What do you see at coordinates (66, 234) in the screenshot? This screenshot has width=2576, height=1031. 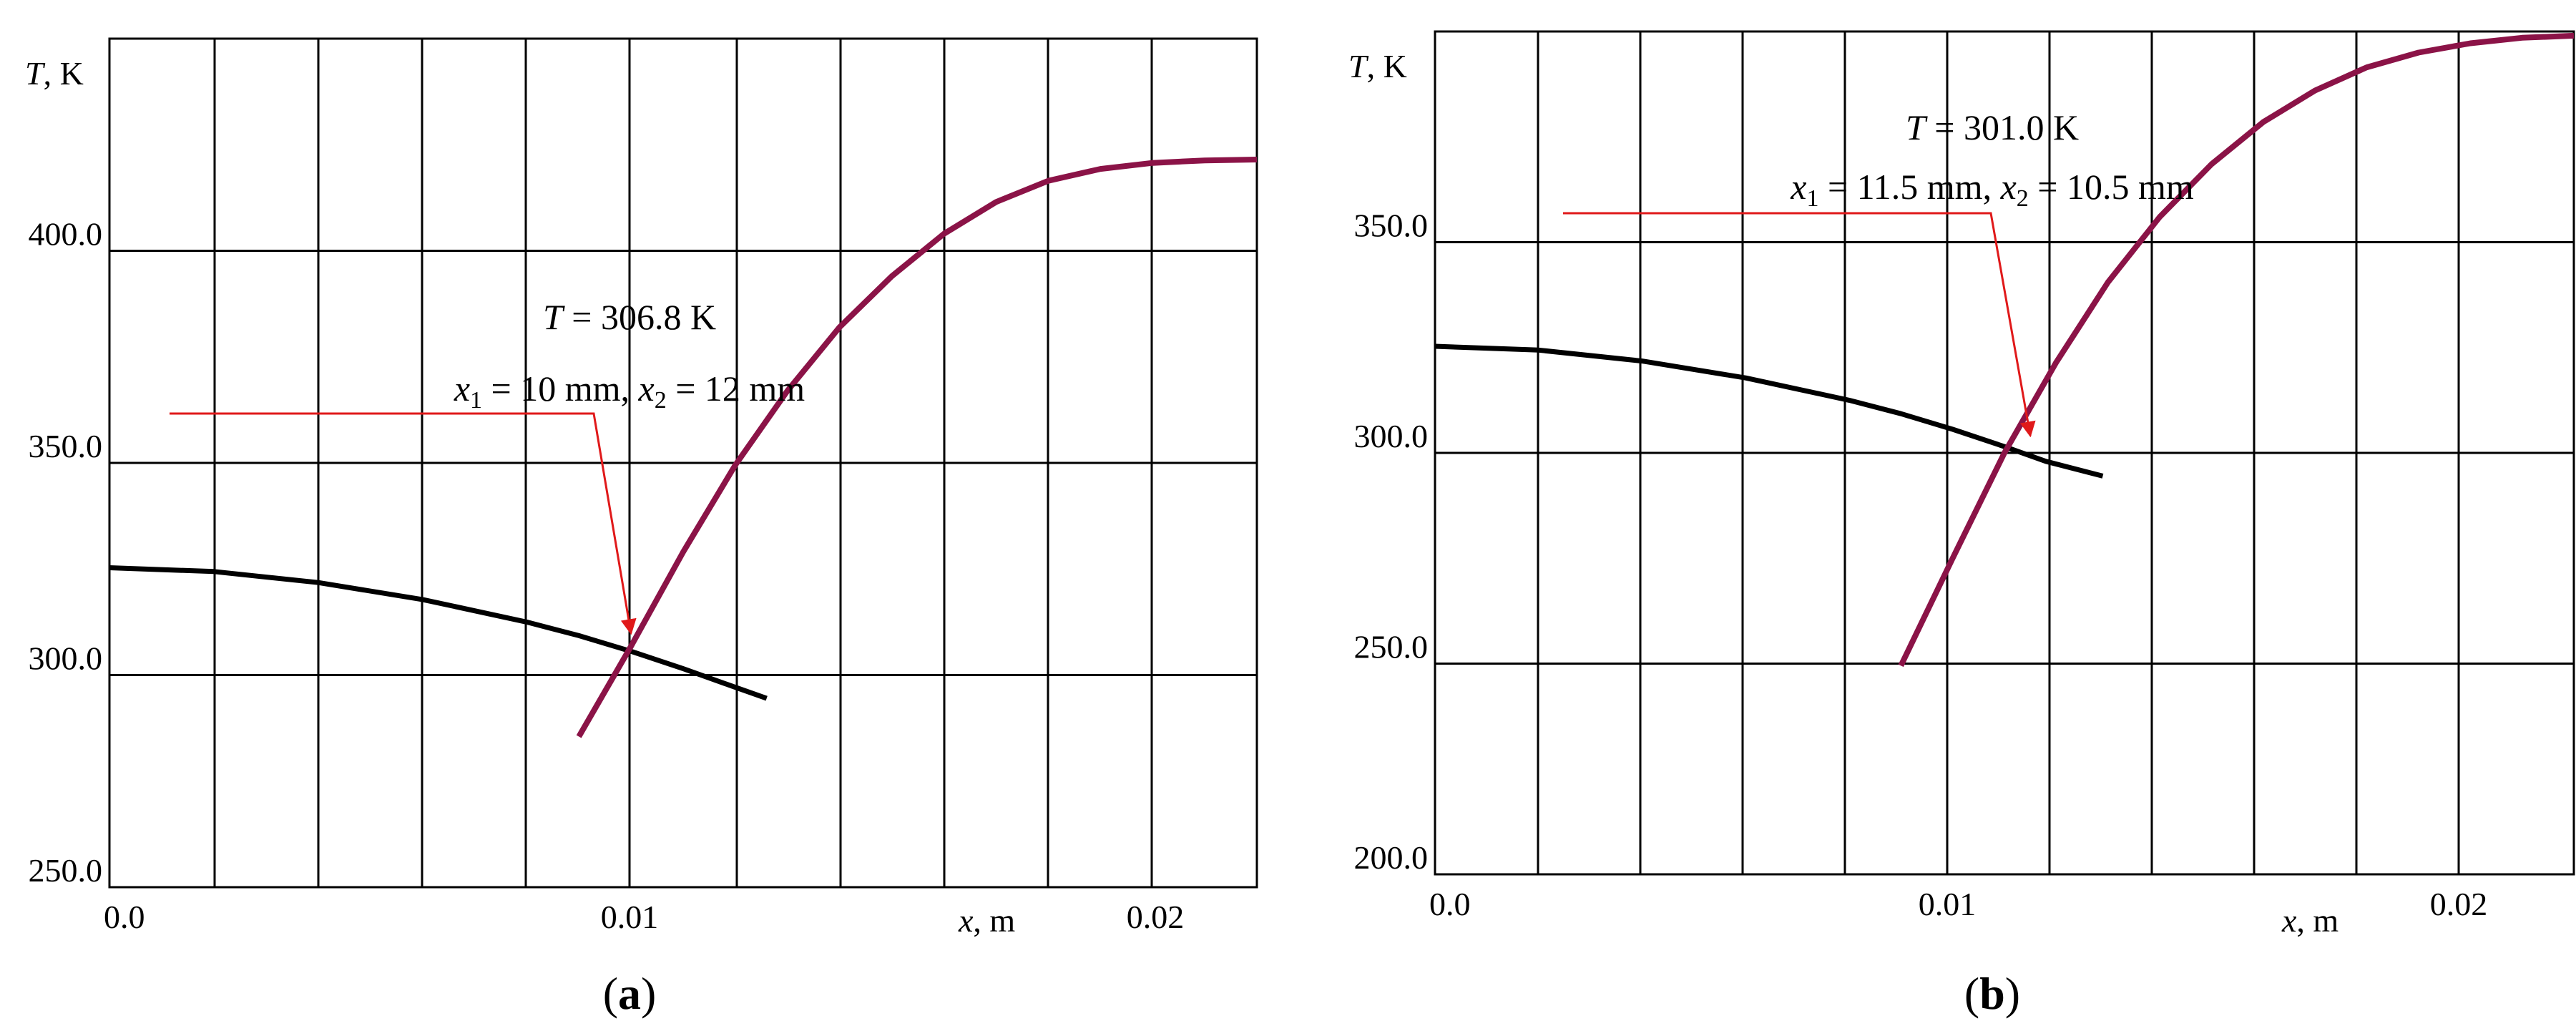 I see `y-tick-label: 400.0` at bounding box center [66, 234].